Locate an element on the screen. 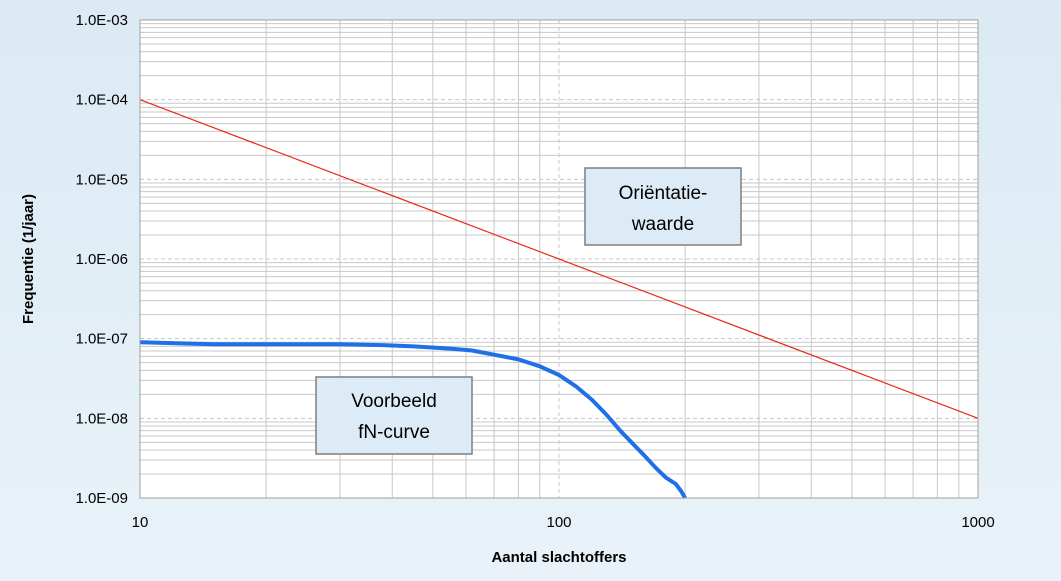 The height and width of the screenshot is (581, 1061). y-axis-title: Frequentie (1/jaar) is located at coordinates (28, 259).